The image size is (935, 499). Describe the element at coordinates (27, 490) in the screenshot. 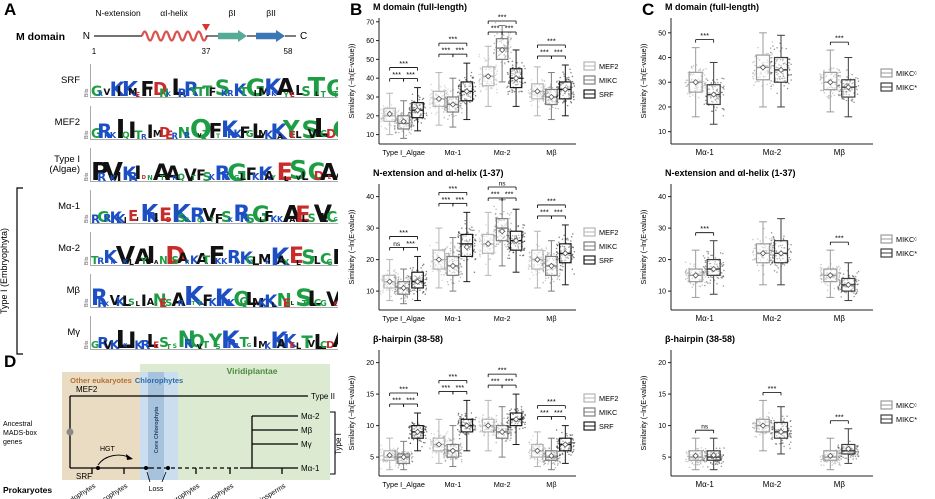

I see `prokaryotes-label: Prokaryotes` at that location.